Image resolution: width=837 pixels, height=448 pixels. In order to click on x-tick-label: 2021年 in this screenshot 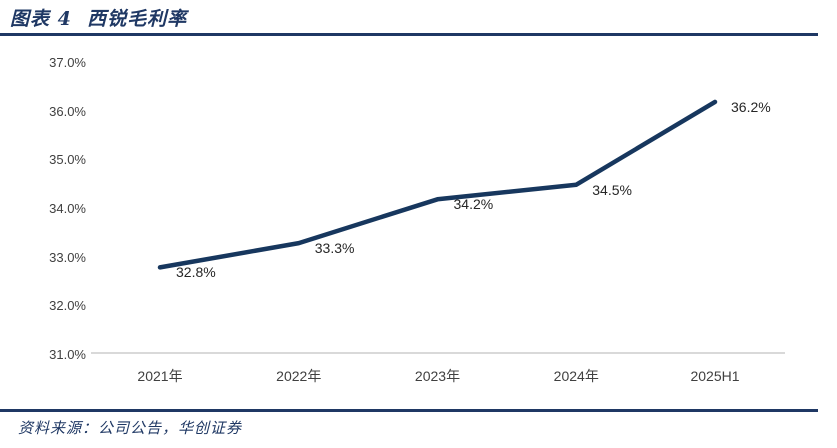, I will do `click(160, 376)`.